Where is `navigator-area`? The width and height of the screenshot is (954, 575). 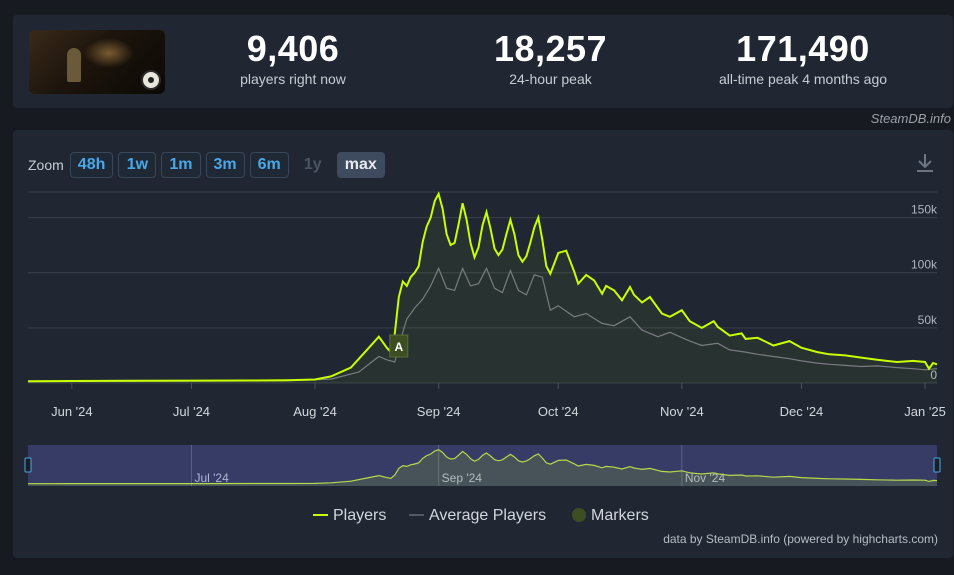 navigator-area is located at coordinates (482, 467).